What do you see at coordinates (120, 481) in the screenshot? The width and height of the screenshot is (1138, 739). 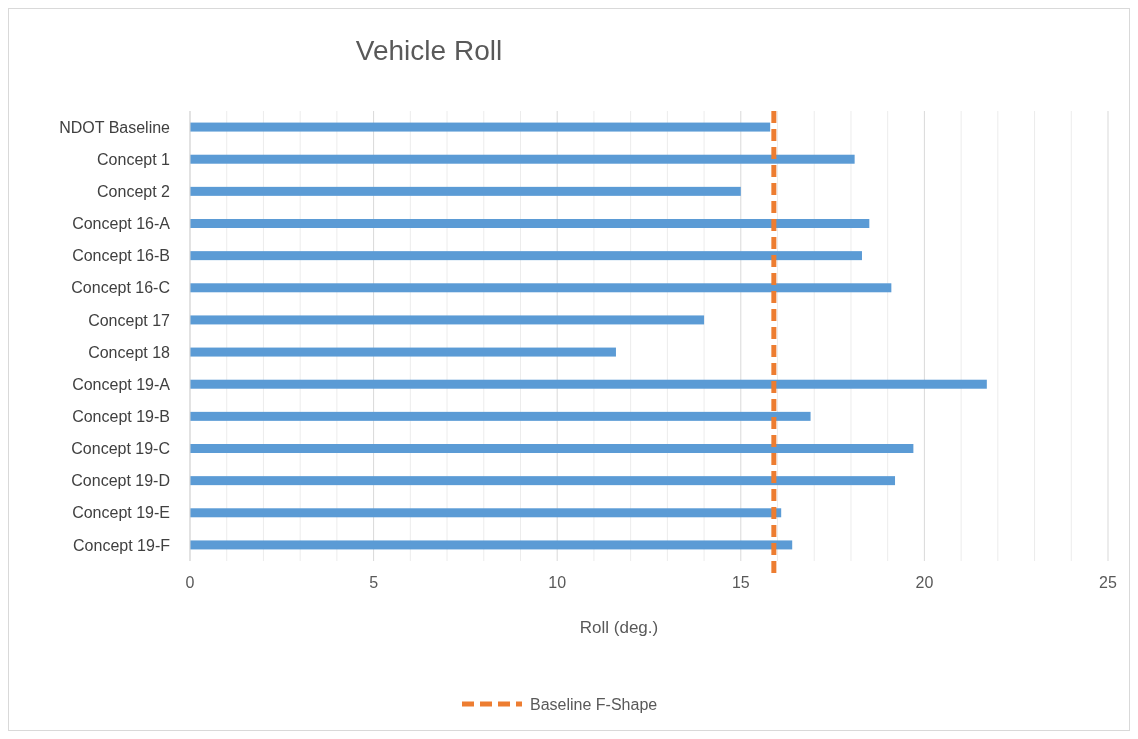 I see `y-tick-label: Concept 19-D` at bounding box center [120, 481].